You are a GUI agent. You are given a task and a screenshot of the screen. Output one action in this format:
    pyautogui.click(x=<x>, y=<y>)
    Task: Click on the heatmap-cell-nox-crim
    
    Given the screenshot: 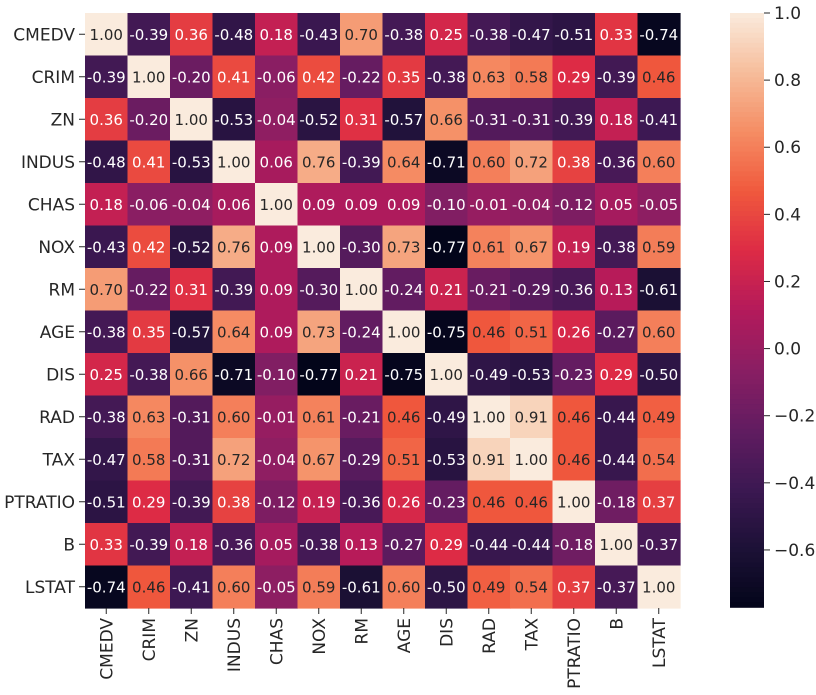 What is the action you would take?
    pyautogui.click(x=149, y=247)
    